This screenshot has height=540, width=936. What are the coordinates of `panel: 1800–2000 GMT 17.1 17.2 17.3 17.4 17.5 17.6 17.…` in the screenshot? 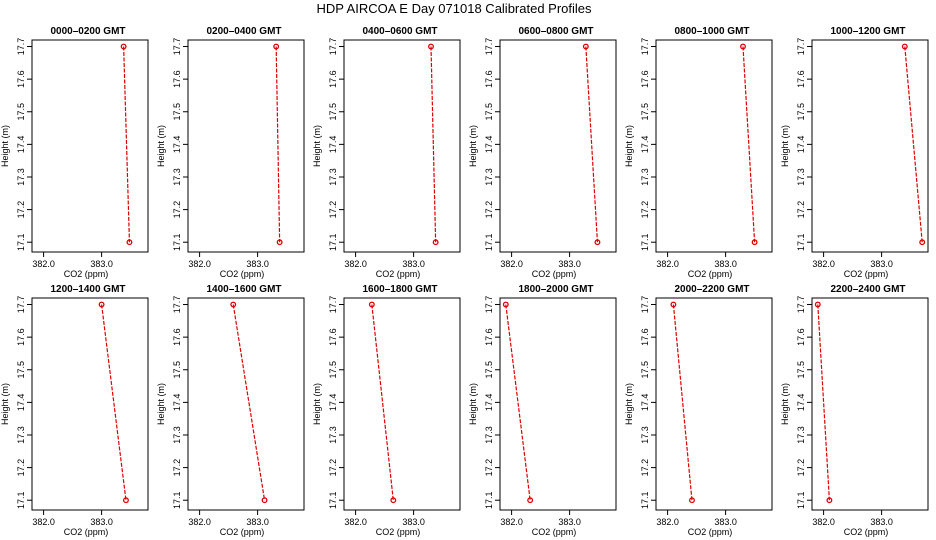 It's located at (542, 410).